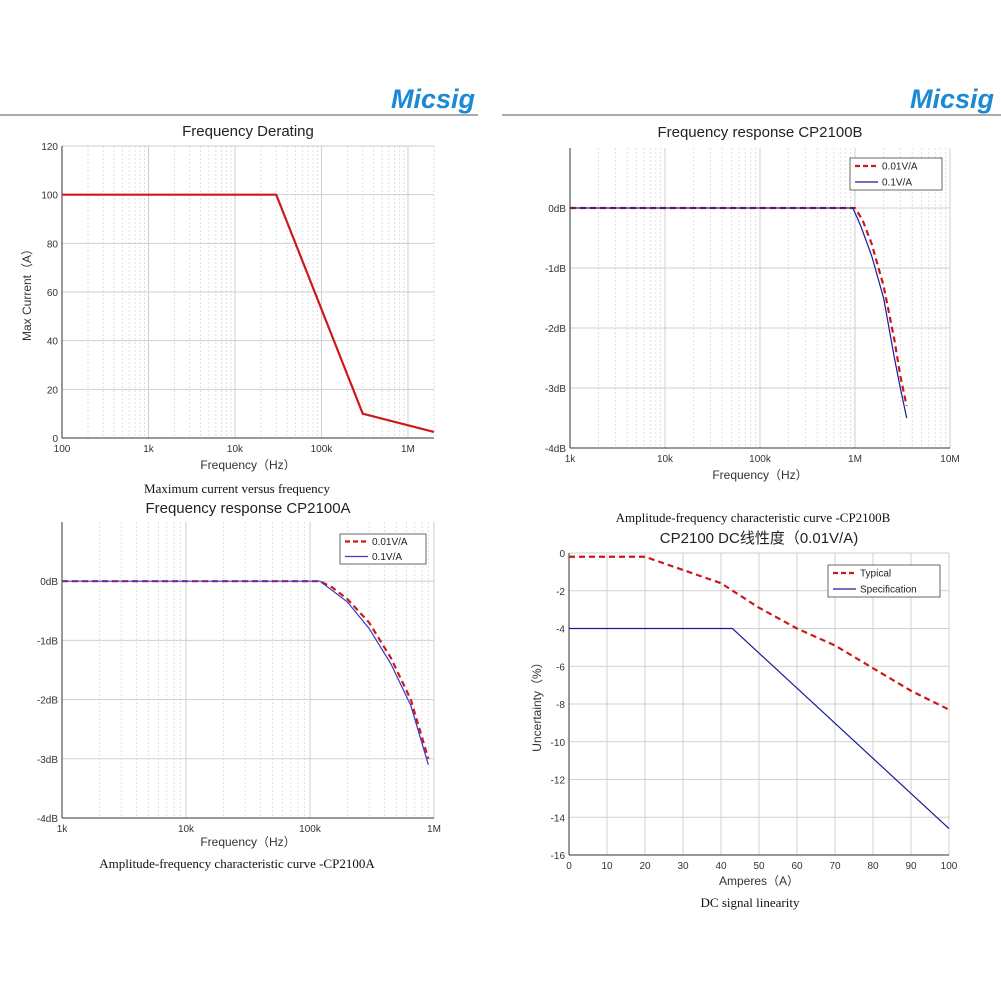 This screenshot has width=1001, height=1001. What do you see at coordinates (888, 590) in the screenshot?
I see `legend-label: Specification` at bounding box center [888, 590].